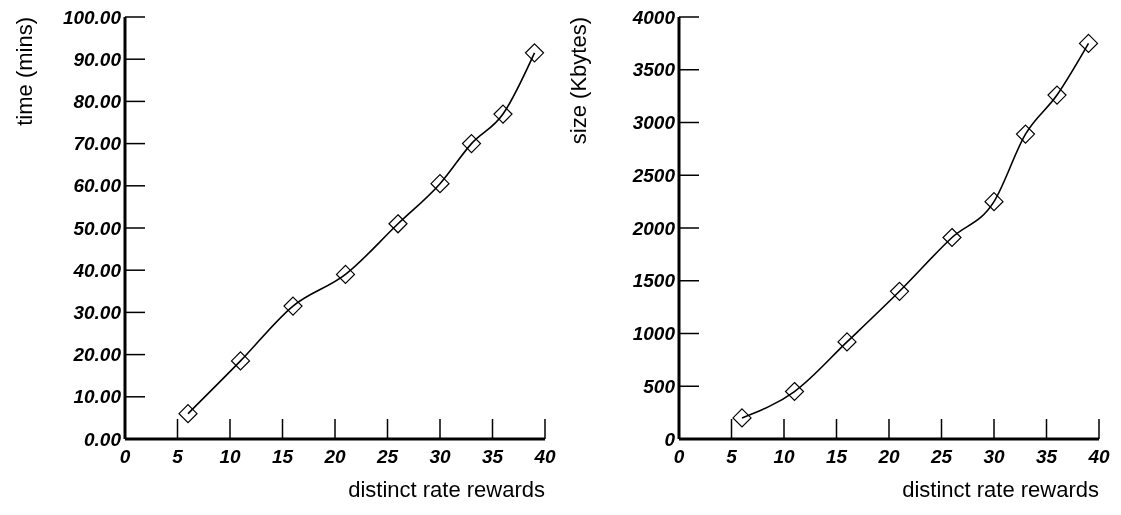 The width and height of the screenshot is (1121, 515). What do you see at coordinates (653, 17) in the screenshot?
I see `y-tick-label: 4000` at bounding box center [653, 17].